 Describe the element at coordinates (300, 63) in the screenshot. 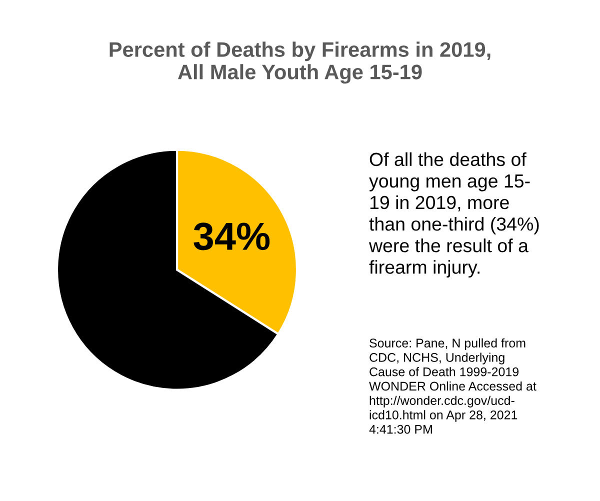

I see `chart-title: Percent of Deaths by Firearms in 2019, All Male Youth Age 15-19` at that location.